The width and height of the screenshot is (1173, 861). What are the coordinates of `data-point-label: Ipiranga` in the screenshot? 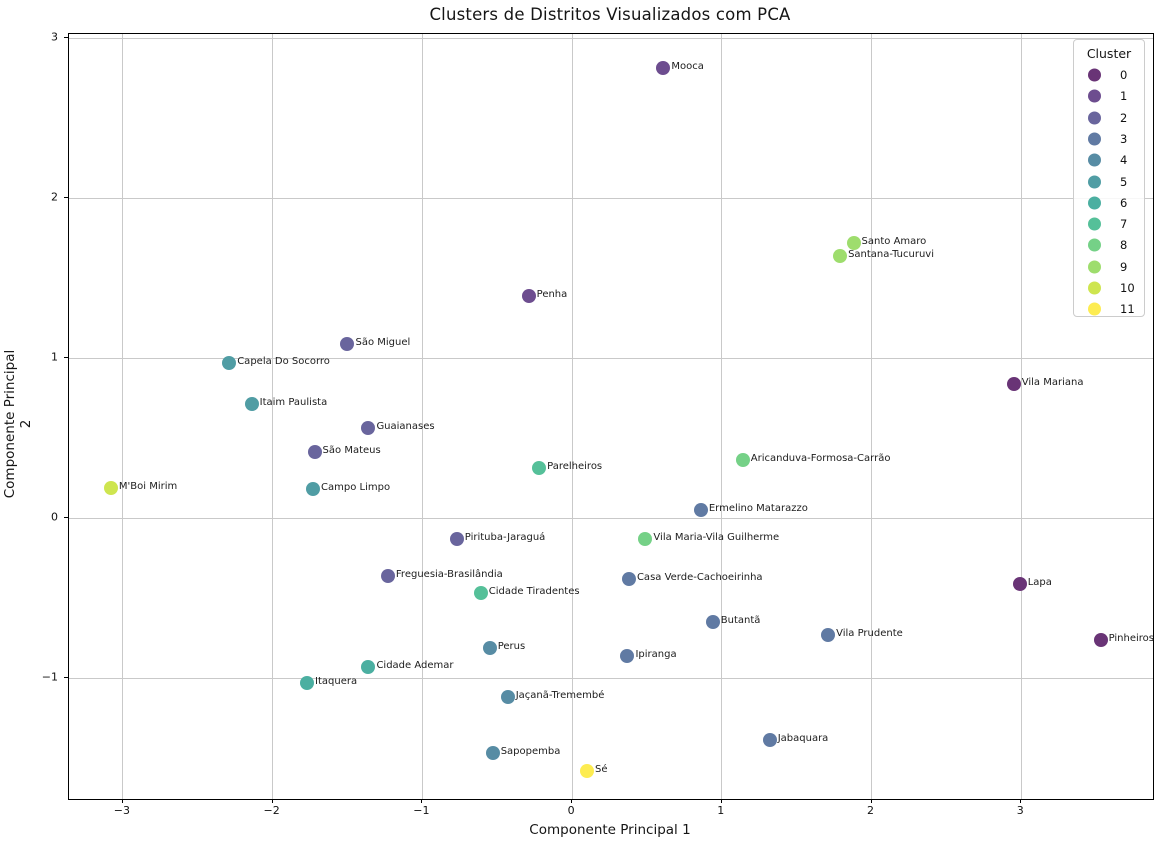 It's located at (656, 654).